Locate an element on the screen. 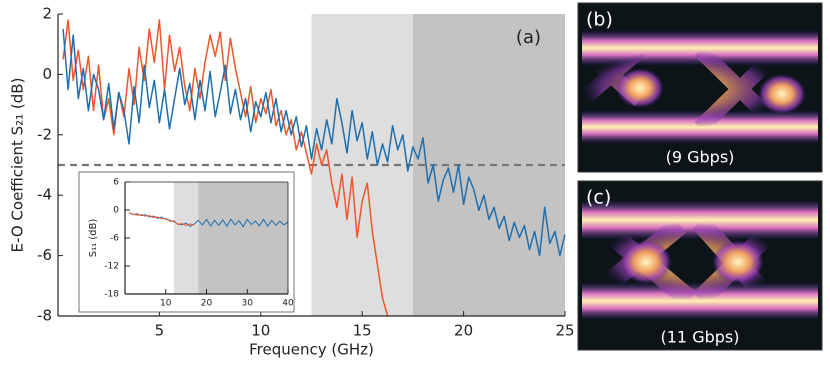 Image resolution: width=830 pixels, height=366 pixels. eye-panel: (b) (9 Gbps) is located at coordinates (699, 87).